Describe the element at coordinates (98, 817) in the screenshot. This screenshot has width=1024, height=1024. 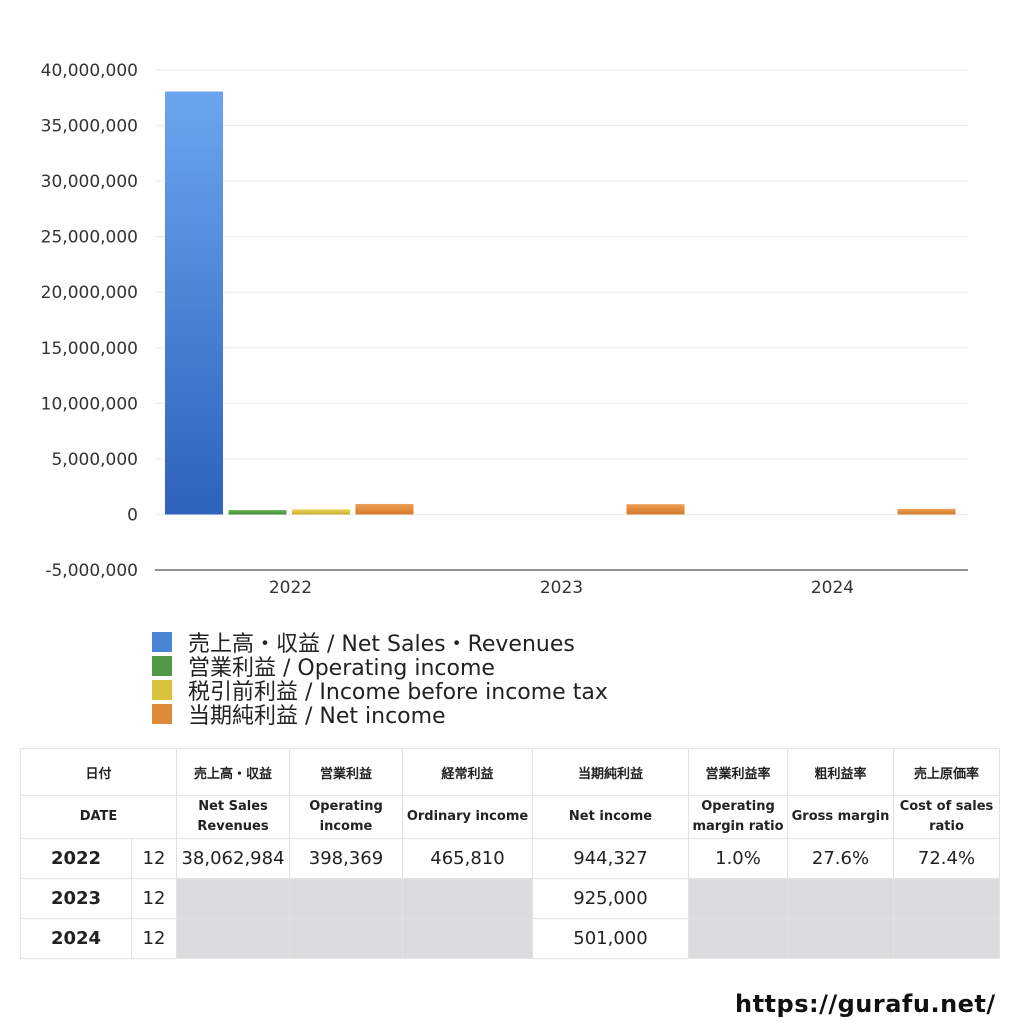
I see `header-date-en: DATE` at that location.